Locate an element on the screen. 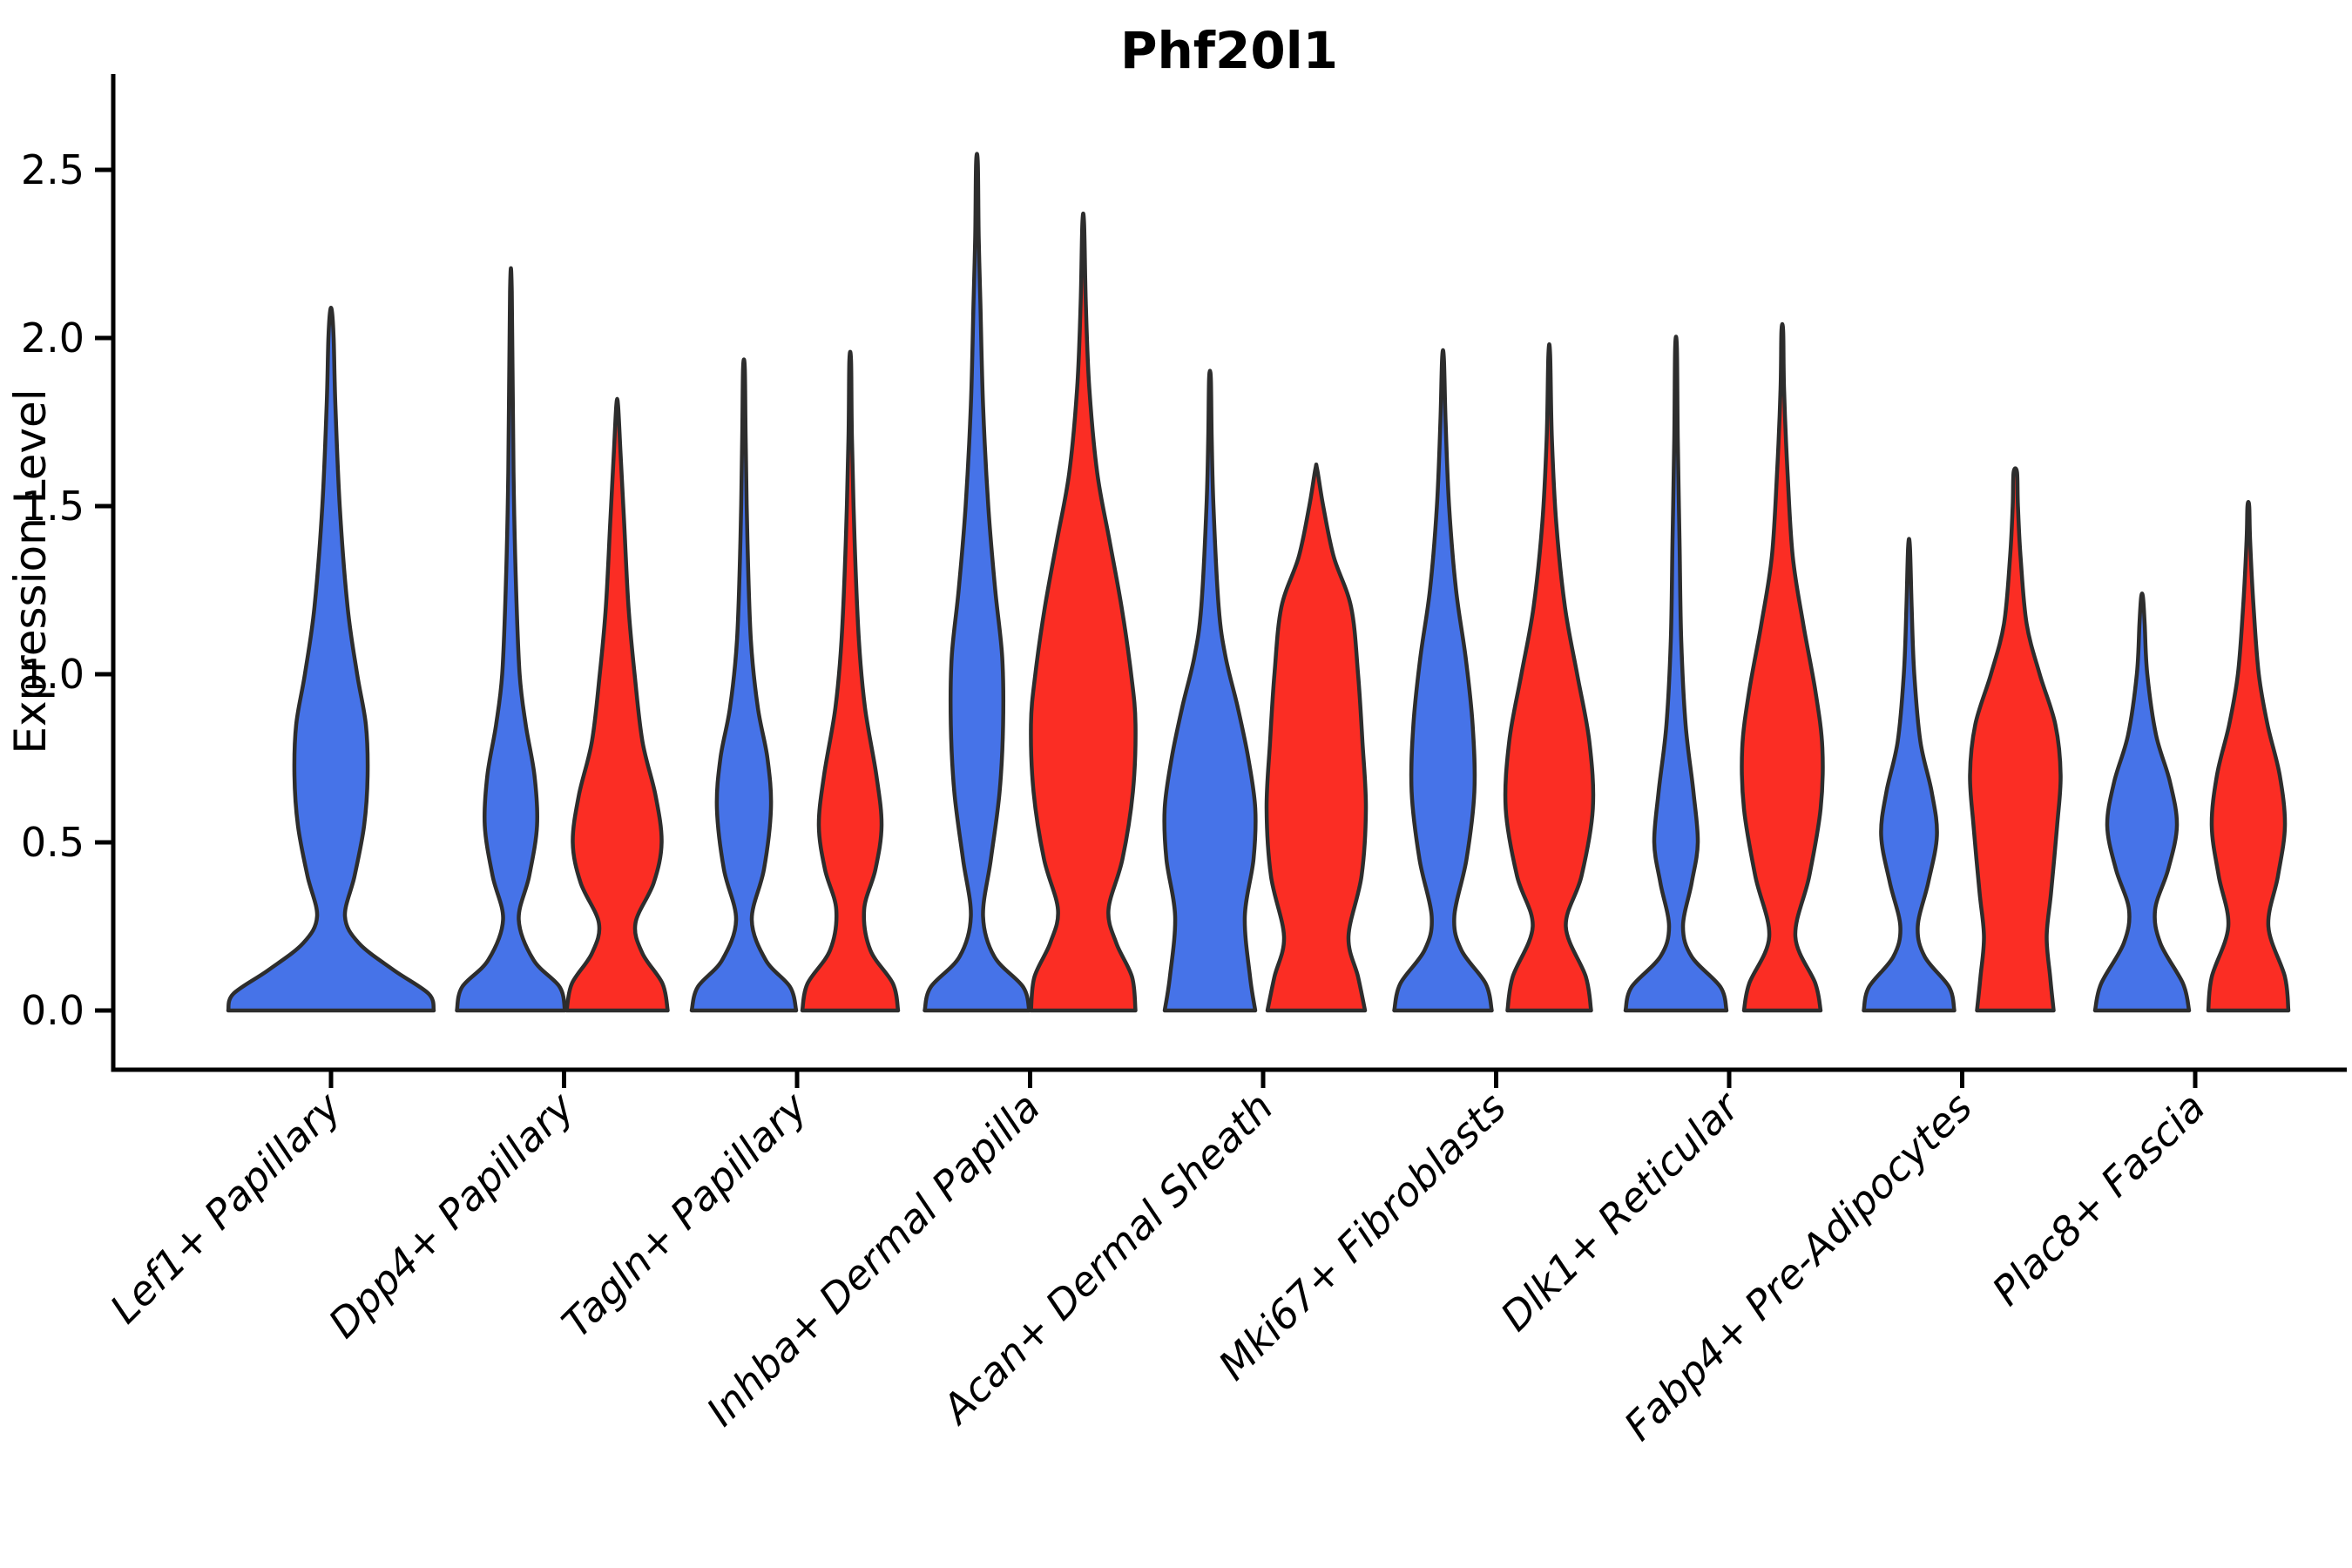 The width and height of the screenshot is (2352, 1568). violin-fabp4-pre-adipocytes-blue is located at coordinates (1910, 775).